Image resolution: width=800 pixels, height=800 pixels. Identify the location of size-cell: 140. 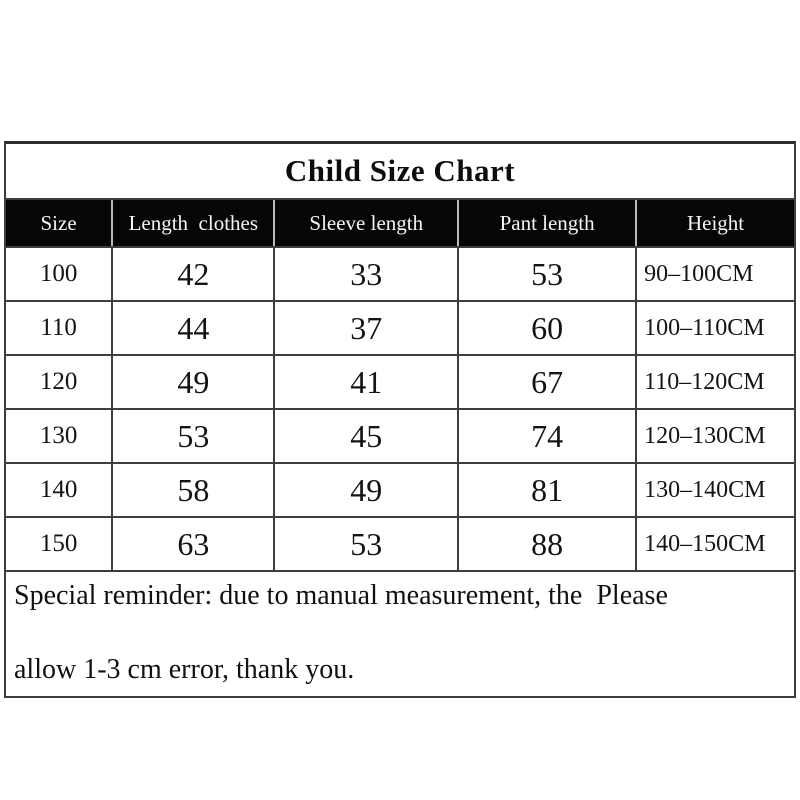
(60, 490).